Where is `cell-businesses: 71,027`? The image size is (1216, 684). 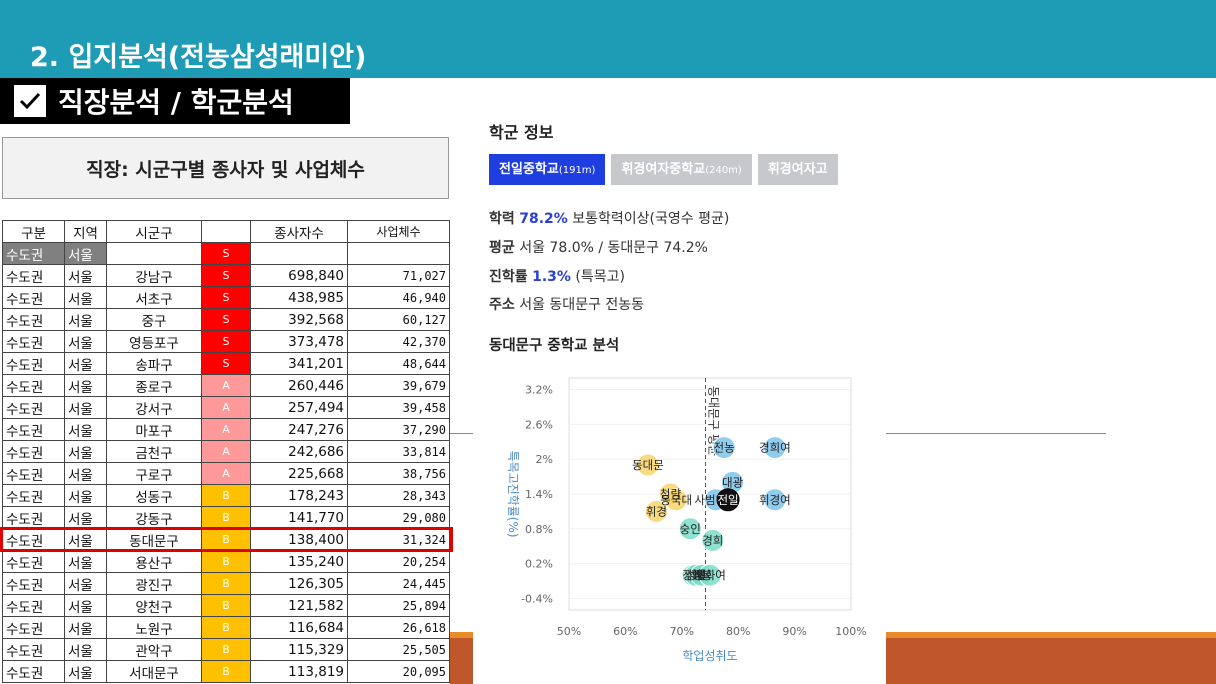
cell-businesses: 71,027 is located at coordinates (398, 275).